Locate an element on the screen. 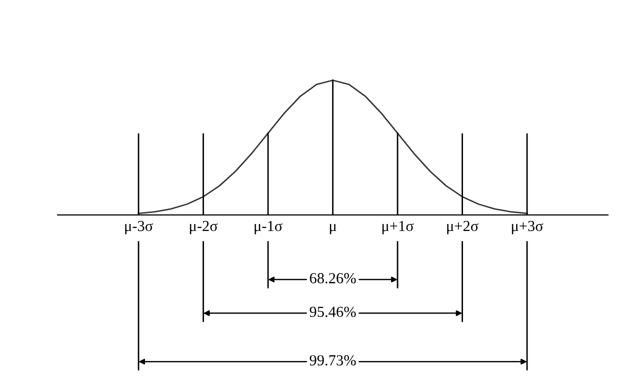 The width and height of the screenshot is (640, 390). x-tick-label: μ is located at coordinates (333, 229).